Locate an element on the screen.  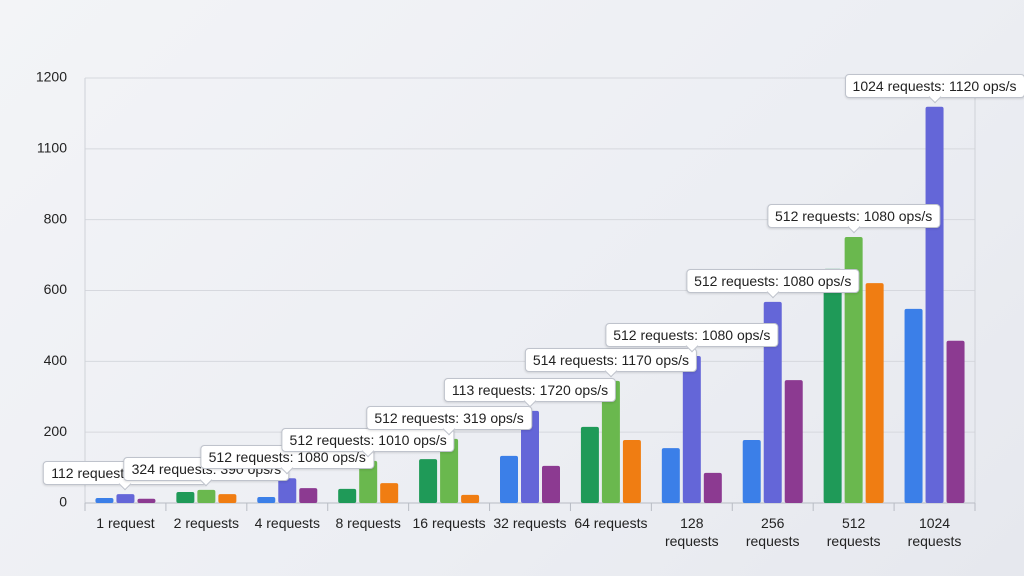
y-tick-label: 400 is located at coordinates (56, 360).